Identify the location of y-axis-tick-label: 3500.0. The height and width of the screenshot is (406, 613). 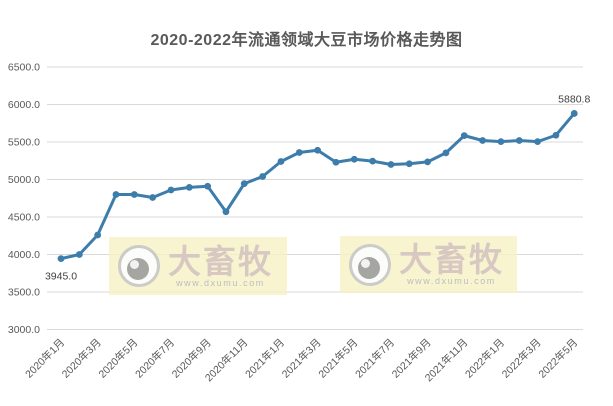
(24, 293).